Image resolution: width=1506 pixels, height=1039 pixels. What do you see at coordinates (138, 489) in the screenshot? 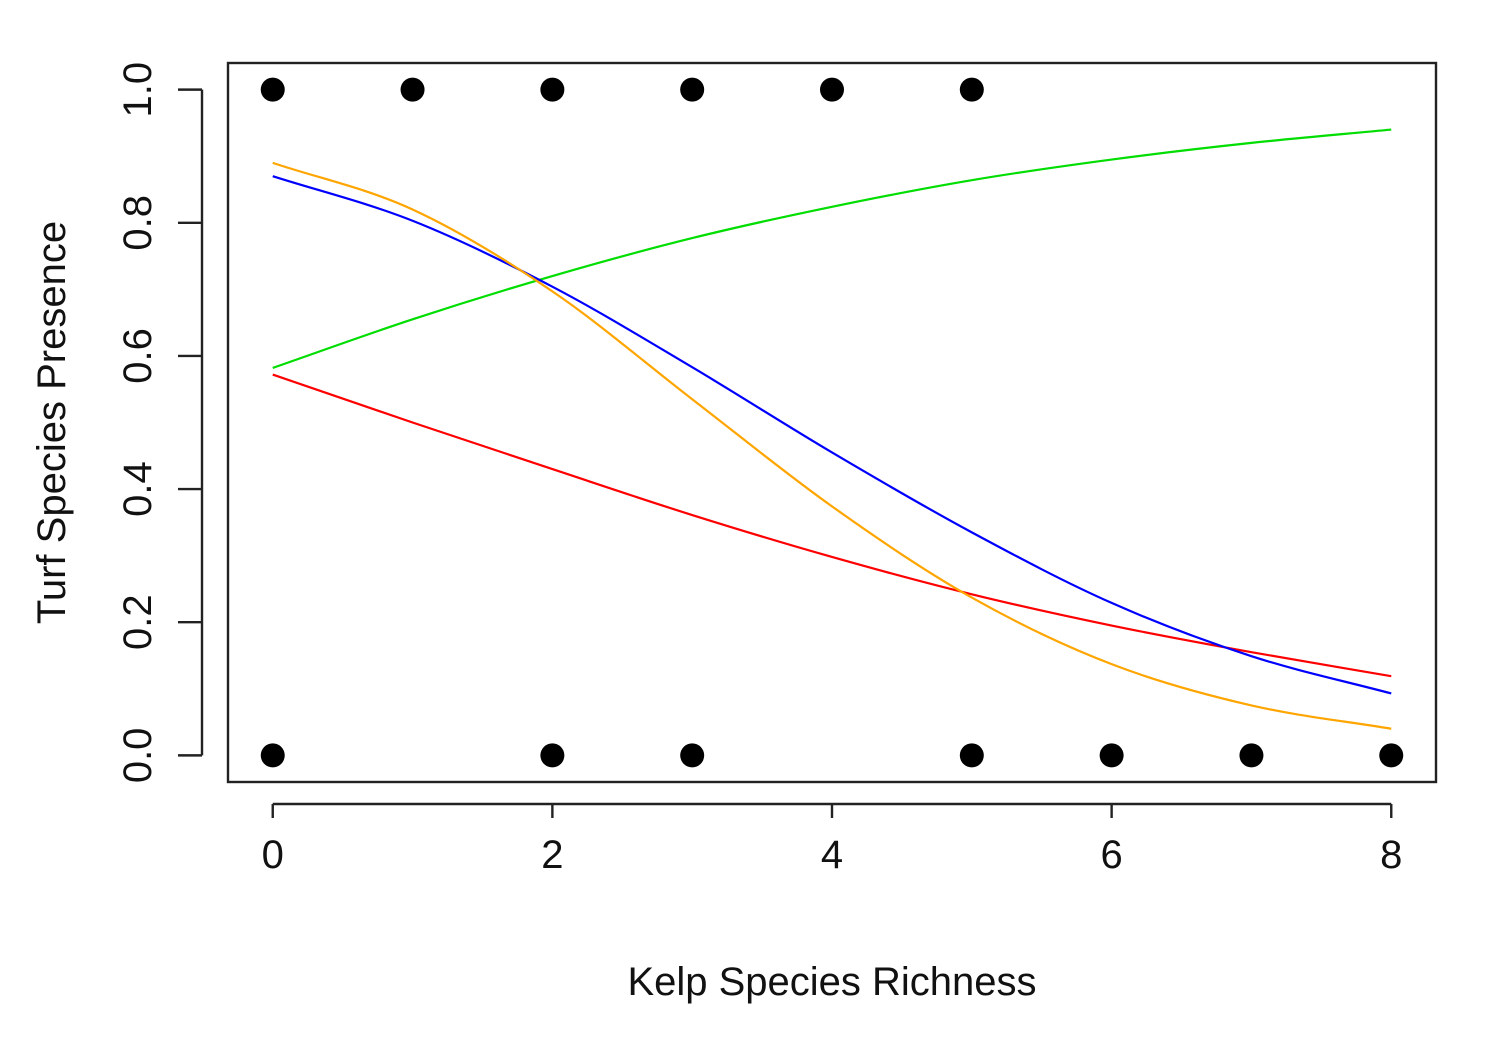
I see `y-tick-label: 0.4` at bounding box center [138, 489].